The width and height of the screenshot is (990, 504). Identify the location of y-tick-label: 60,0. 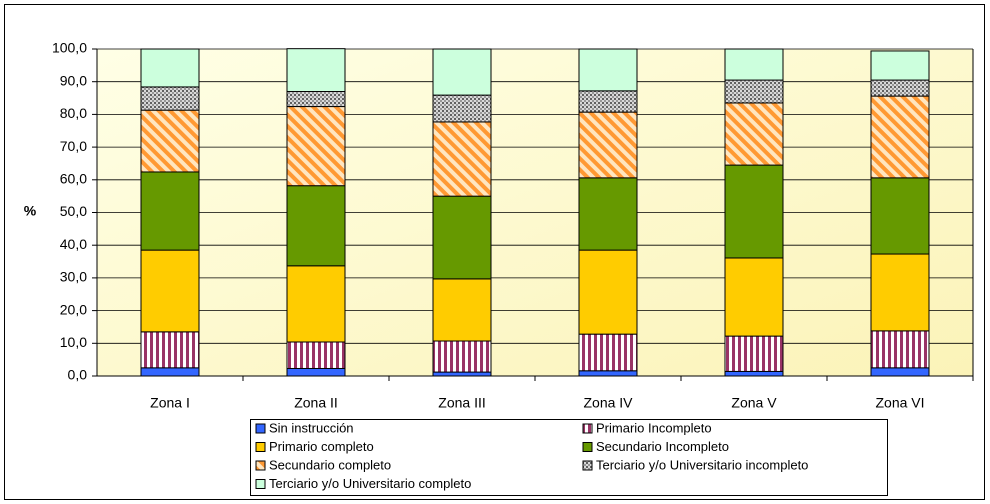
(73, 179).